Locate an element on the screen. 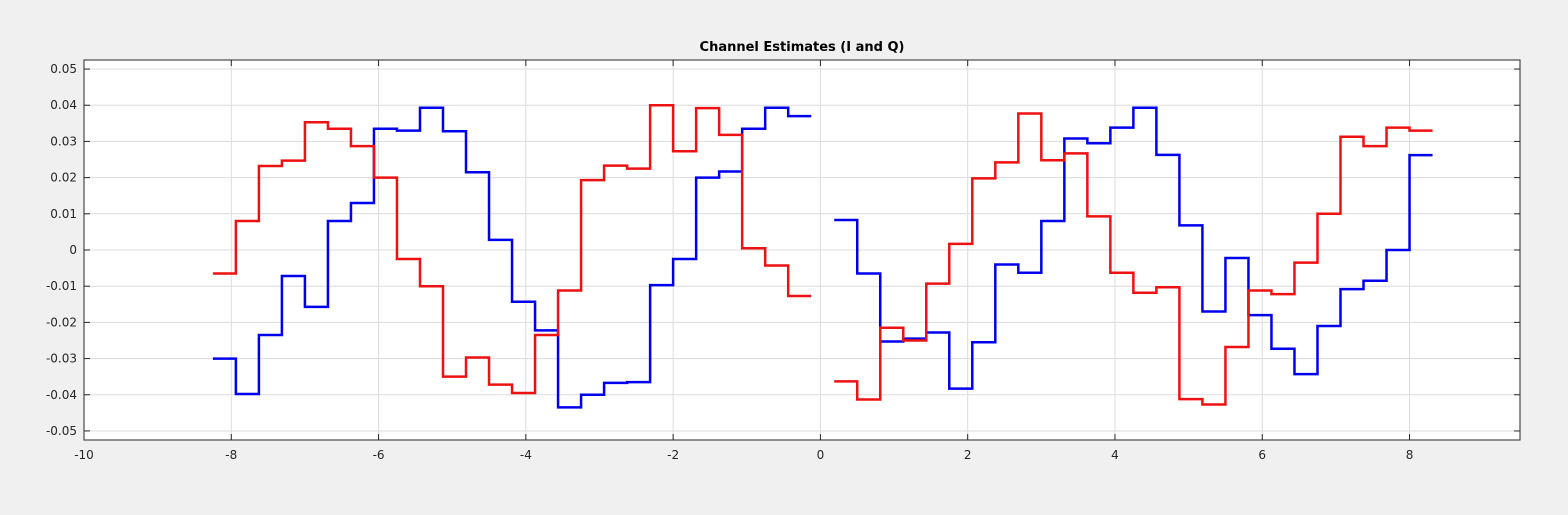 This screenshot has height=515, width=1568. y-tick-label: -0.04 is located at coordinates (61, 395).